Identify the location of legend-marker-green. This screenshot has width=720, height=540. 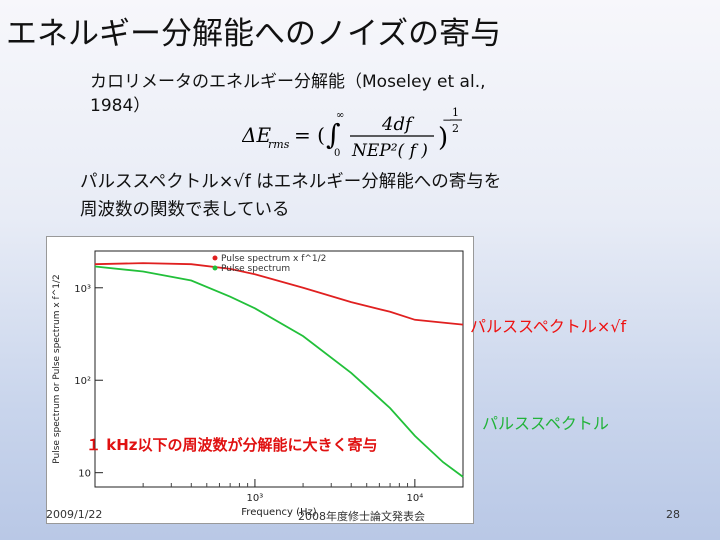
(215, 268).